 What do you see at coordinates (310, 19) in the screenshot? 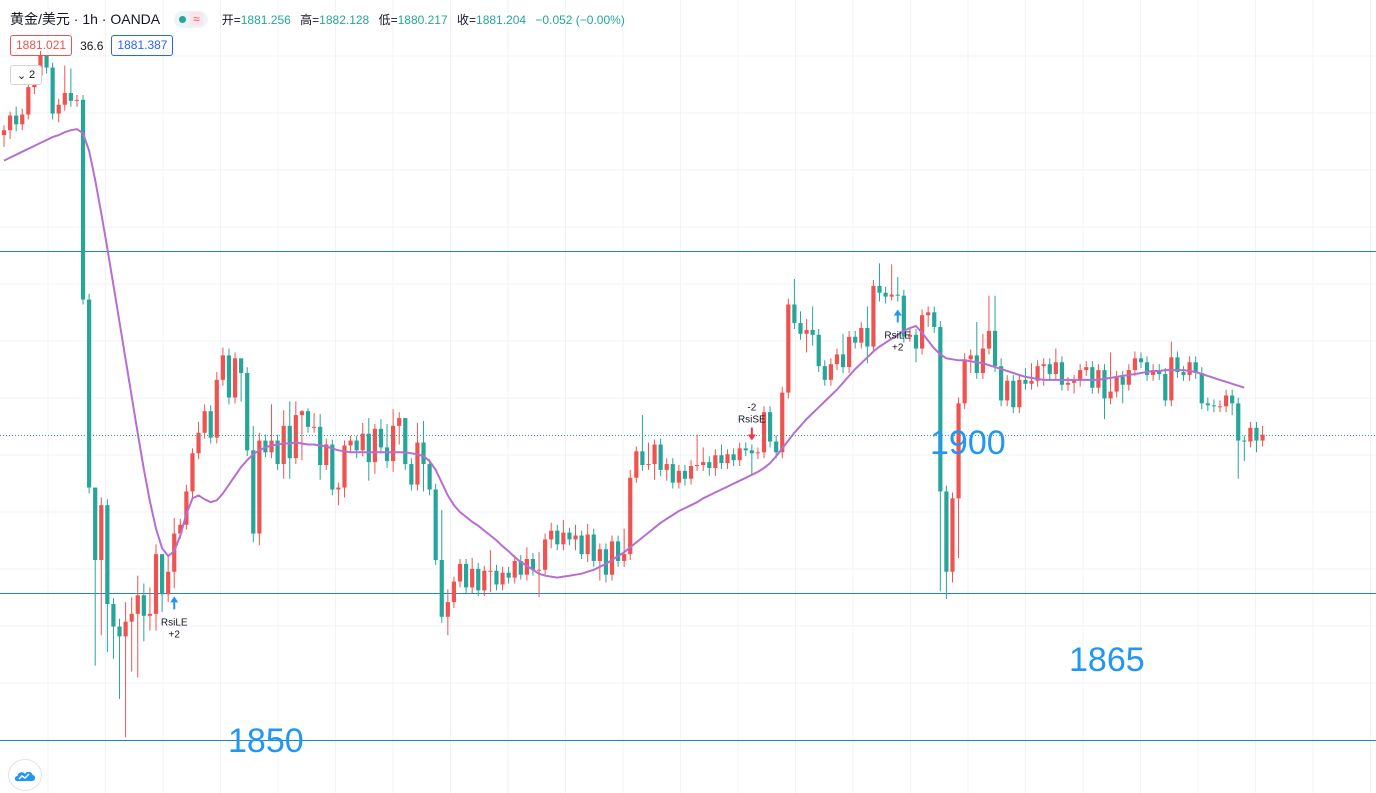
I see `high-label: 高=` at bounding box center [310, 19].